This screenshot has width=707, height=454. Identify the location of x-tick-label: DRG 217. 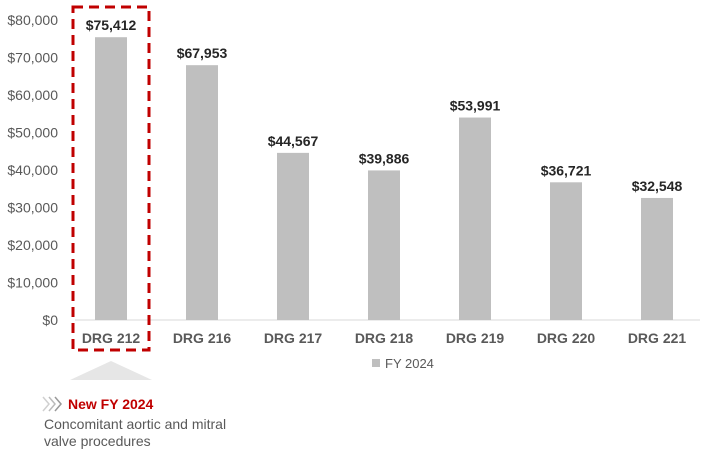
(293, 338).